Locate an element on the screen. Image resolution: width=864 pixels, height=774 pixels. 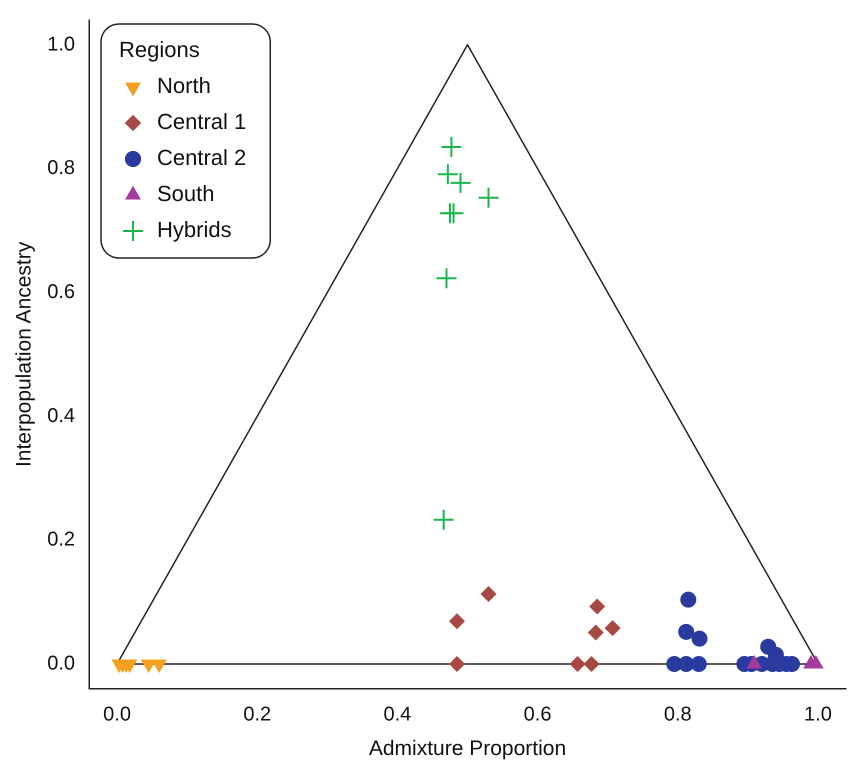
legend-label: Hybrids is located at coordinates (194, 229).